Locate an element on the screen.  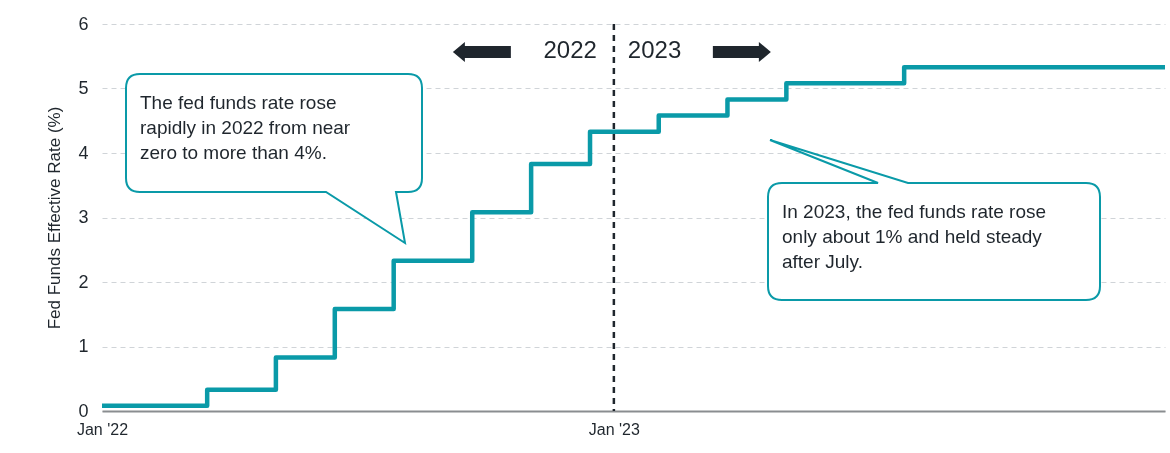
y-tick-label: 1 is located at coordinates (83, 346).